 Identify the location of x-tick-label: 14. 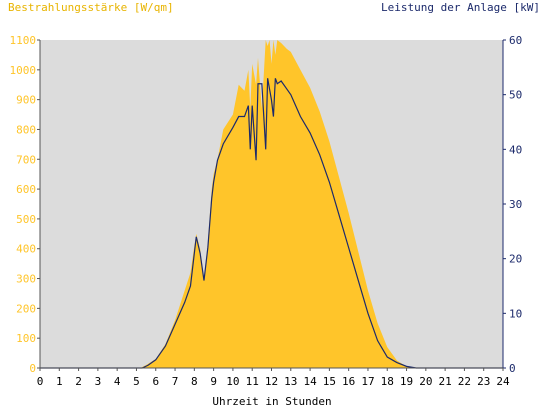
(310, 381).